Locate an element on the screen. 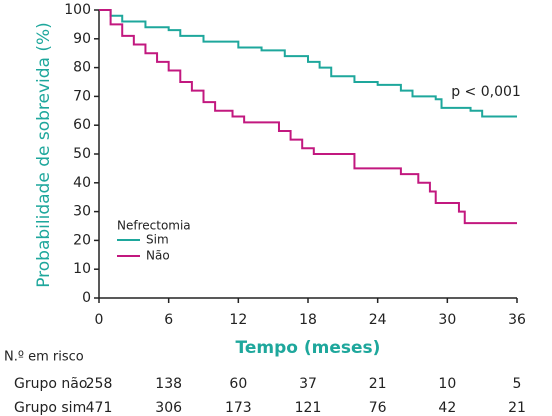 The height and width of the screenshot is (416, 552). x-tick-label: 0 is located at coordinates (99, 320).